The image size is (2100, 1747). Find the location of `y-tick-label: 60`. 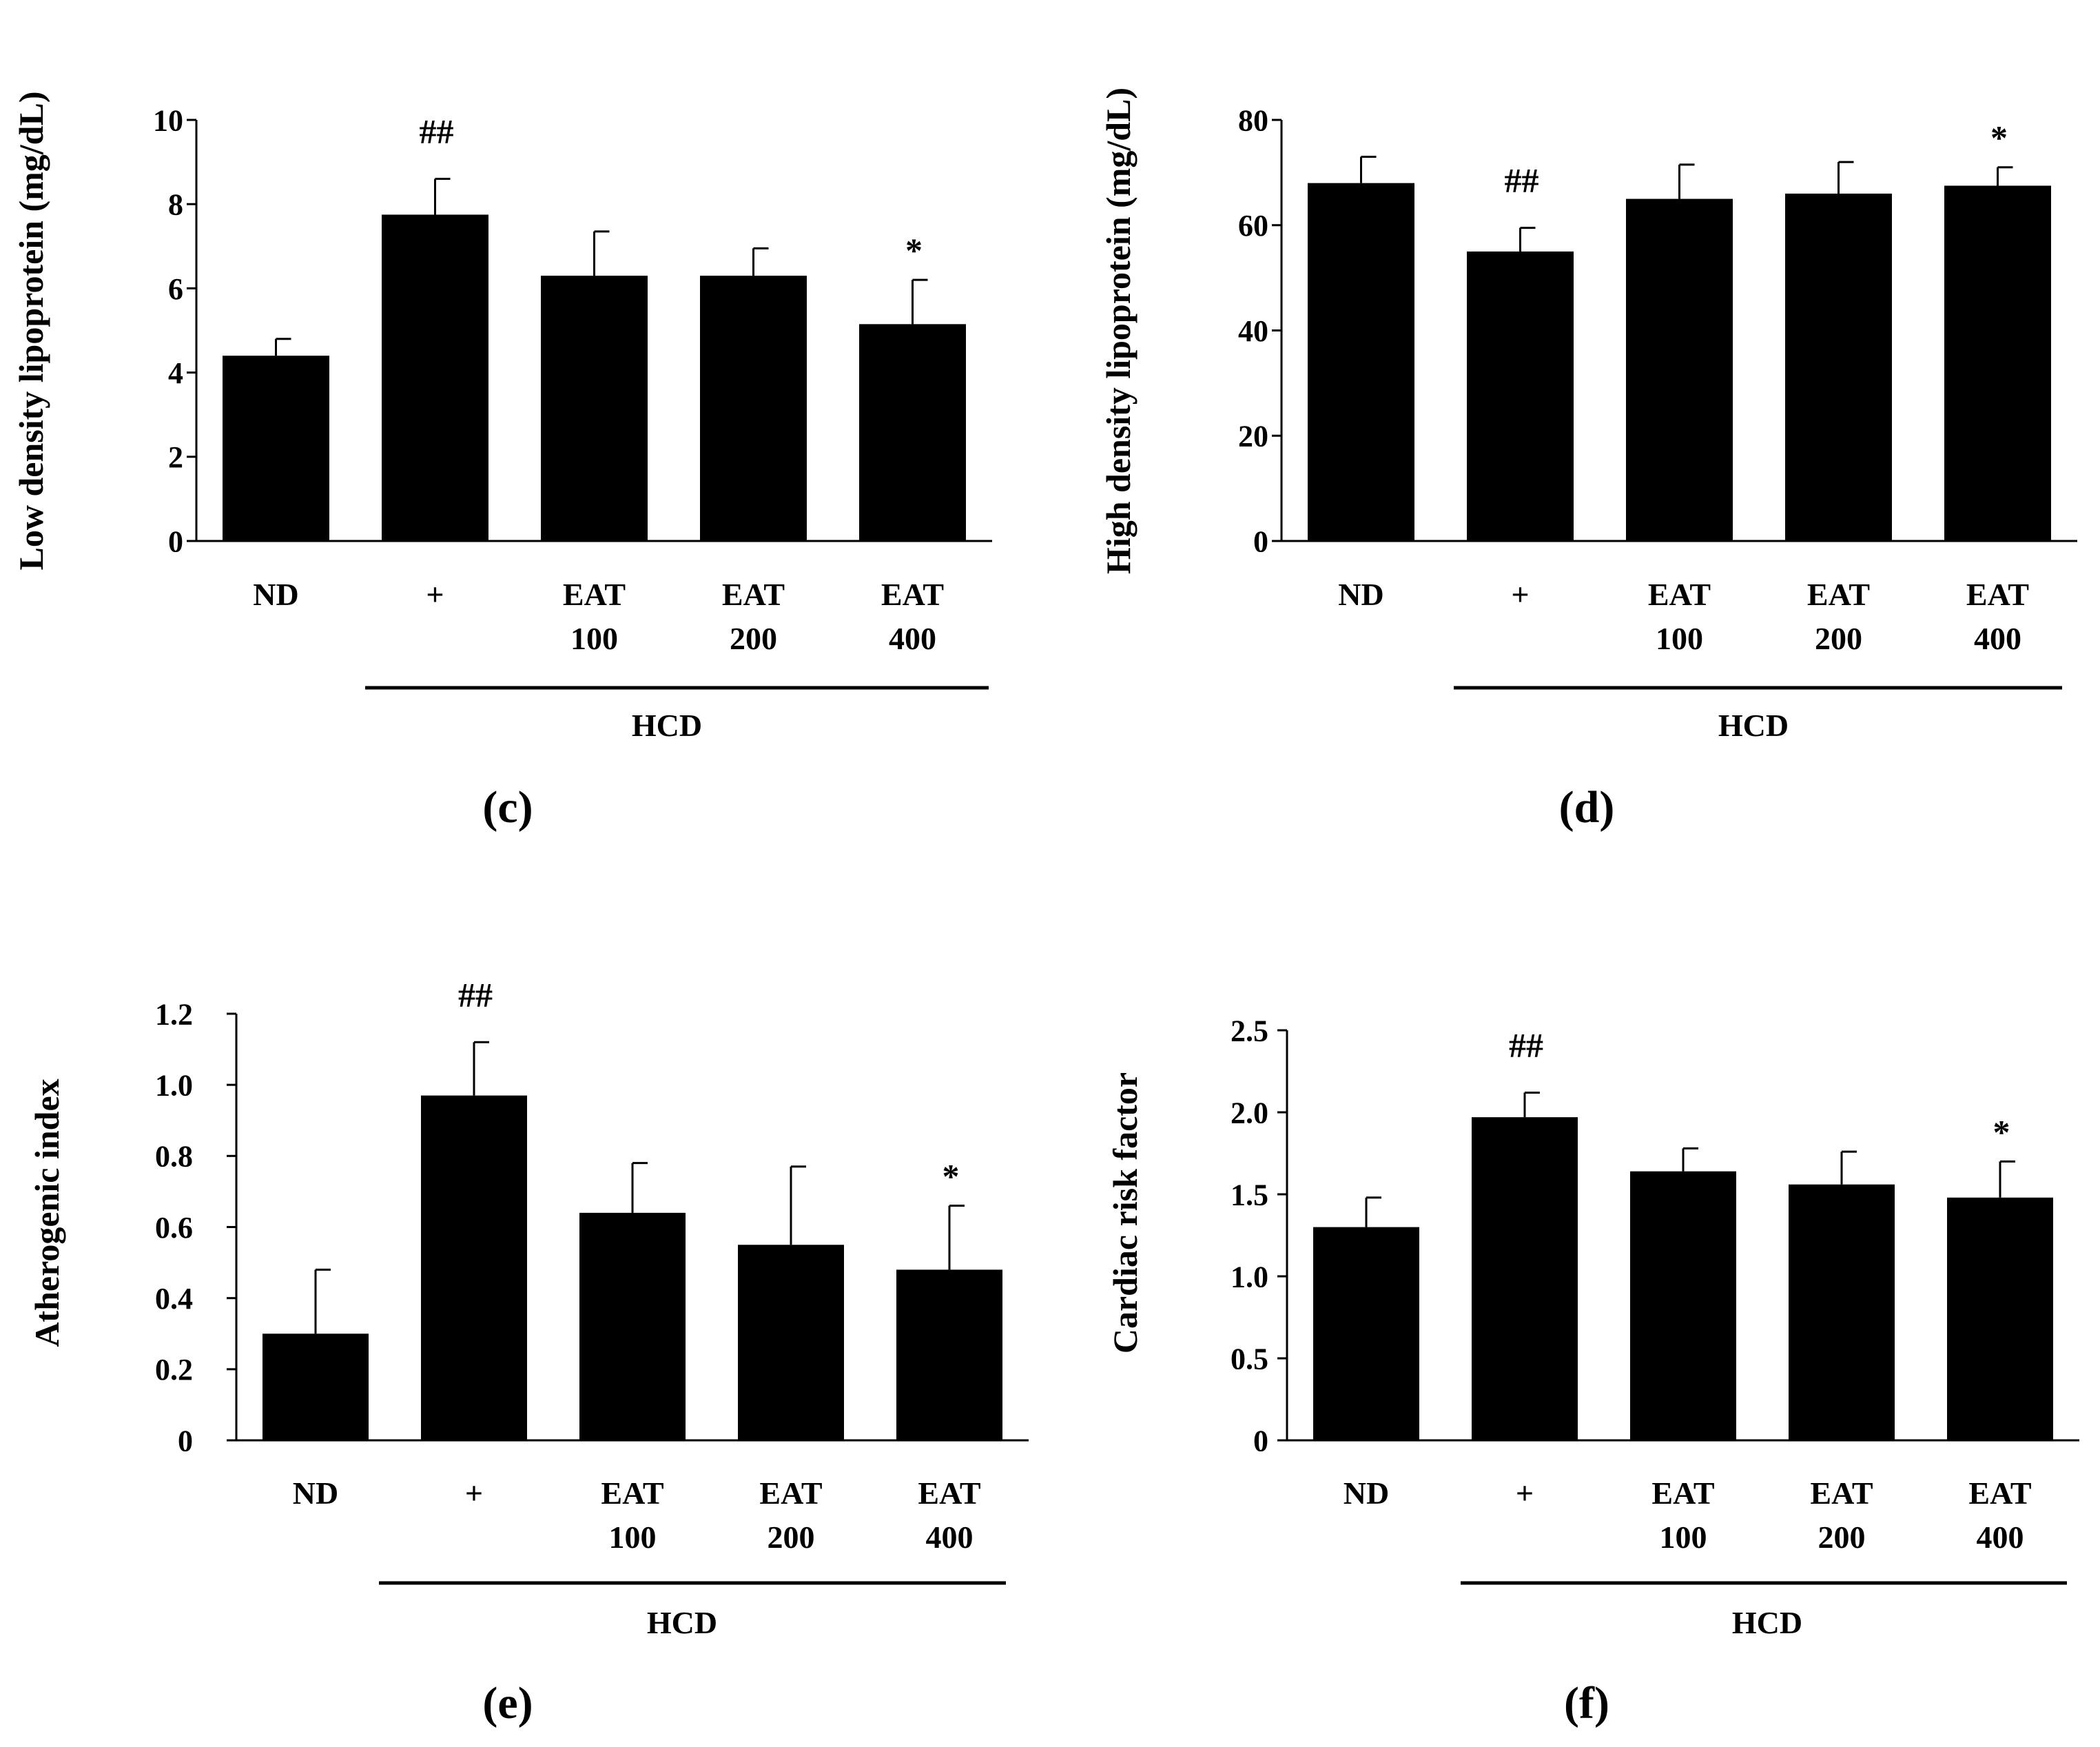

y-tick-label: 60 is located at coordinates (1253, 226).